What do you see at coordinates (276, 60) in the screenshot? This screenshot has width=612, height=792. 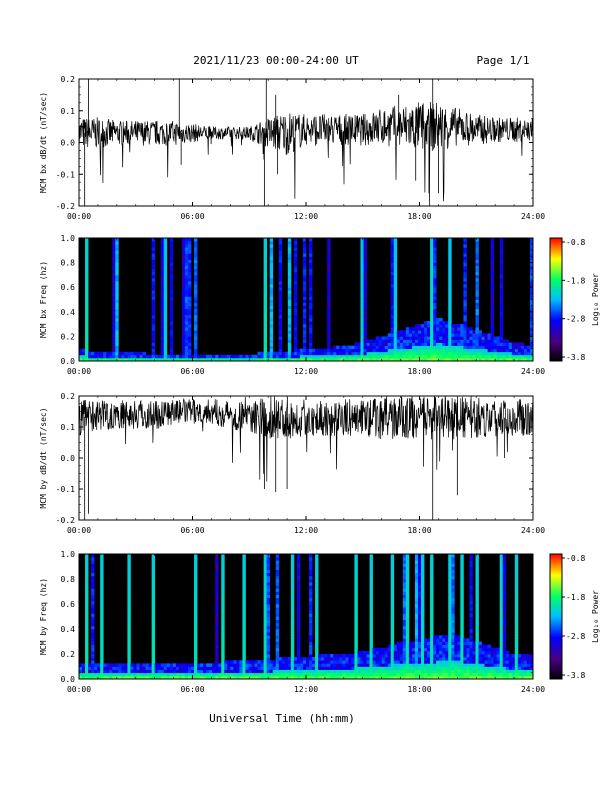 I see `chart-title: 2021/11/23 00:00-24:00 UT` at bounding box center [276, 60].